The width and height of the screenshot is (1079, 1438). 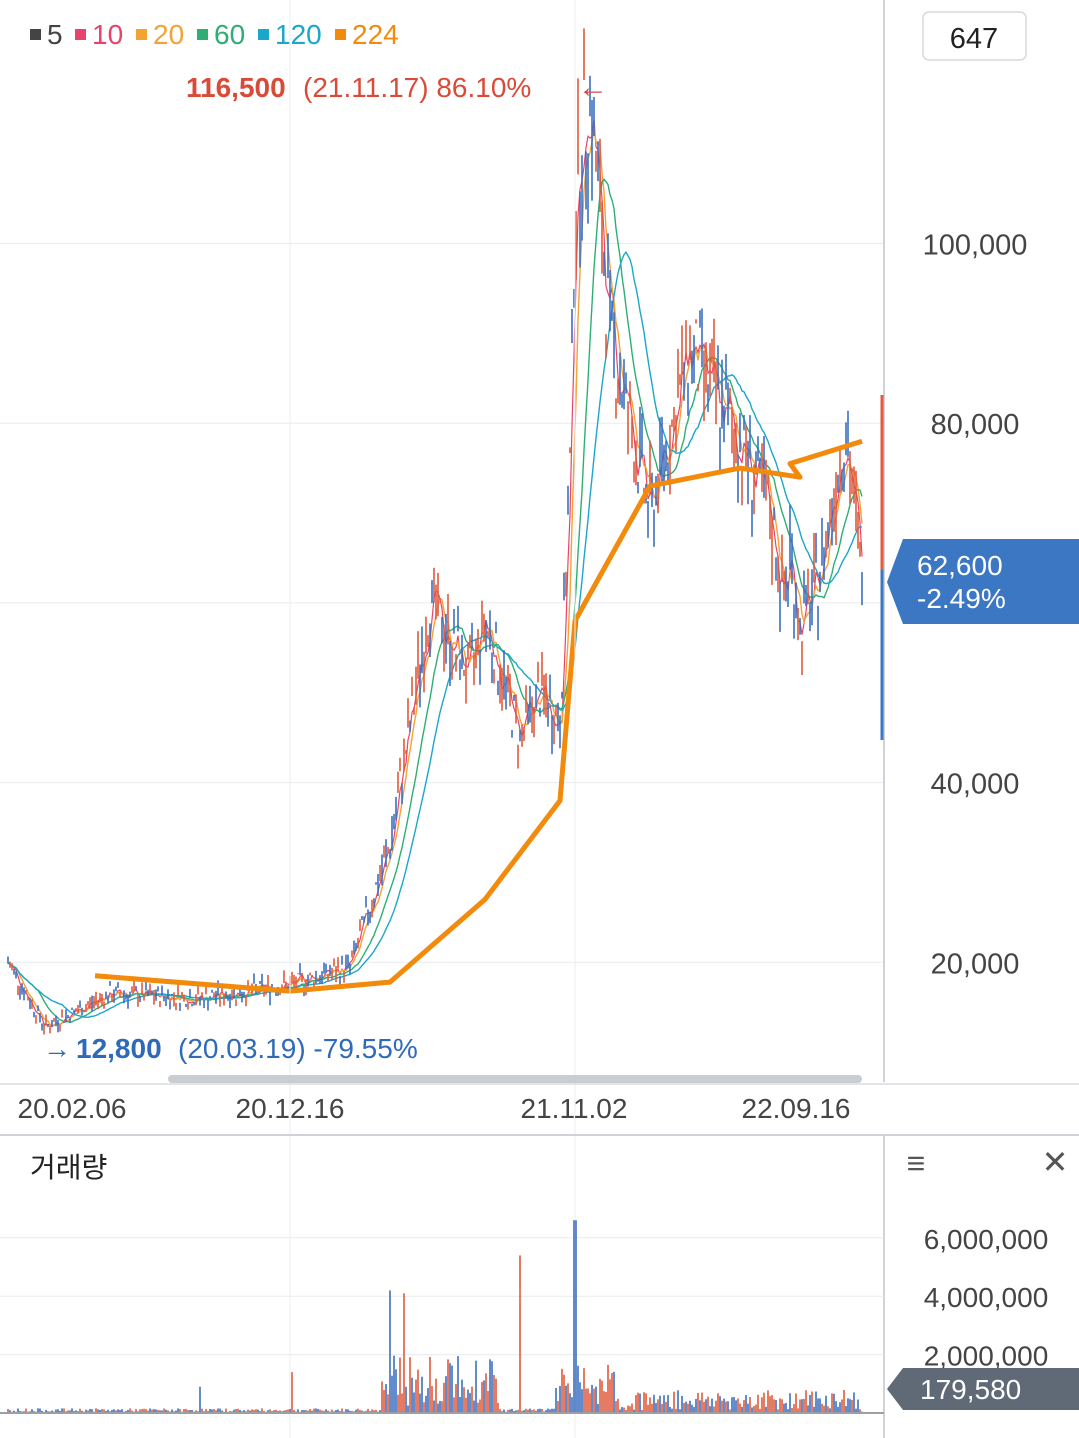 What do you see at coordinates (916, 1163) in the screenshot?
I see `menu-icon: ≡` at bounding box center [916, 1163].